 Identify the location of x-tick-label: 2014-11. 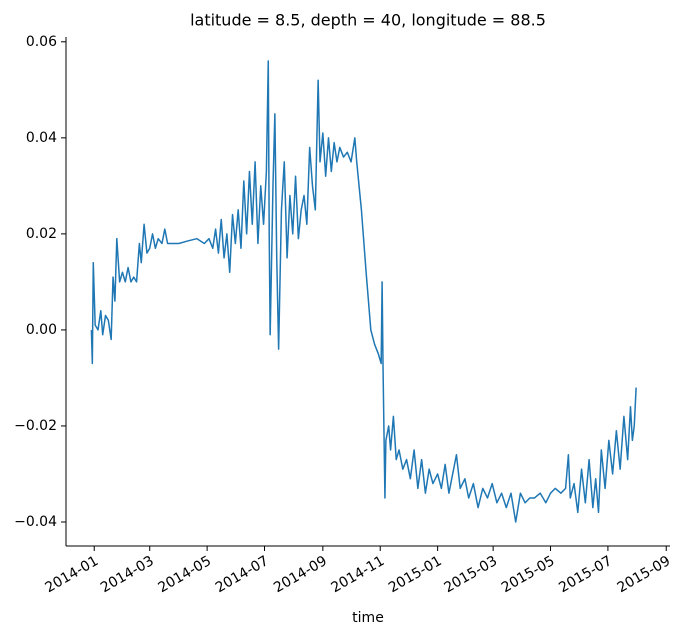
(358, 574).